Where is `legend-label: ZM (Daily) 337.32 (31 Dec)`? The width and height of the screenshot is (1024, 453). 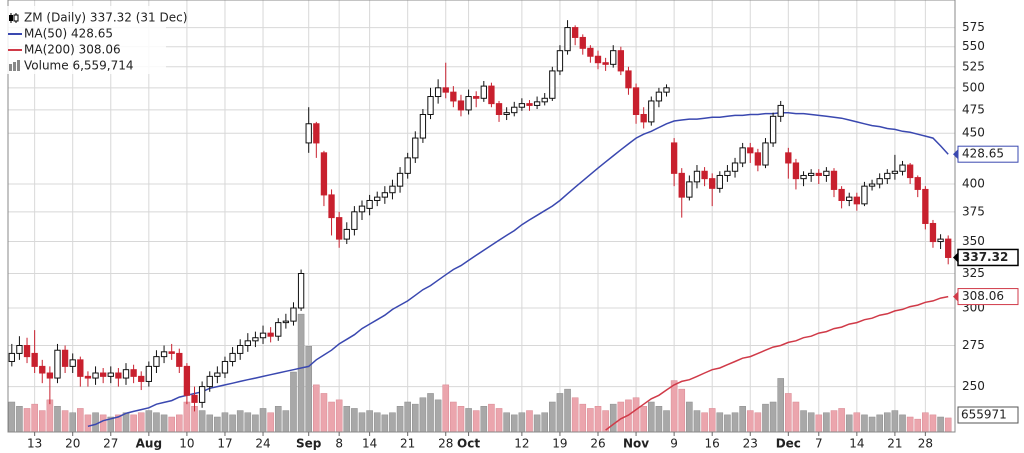 legend-label: ZM (Daily) 337.32 (31 Dec) is located at coordinates (105, 18).